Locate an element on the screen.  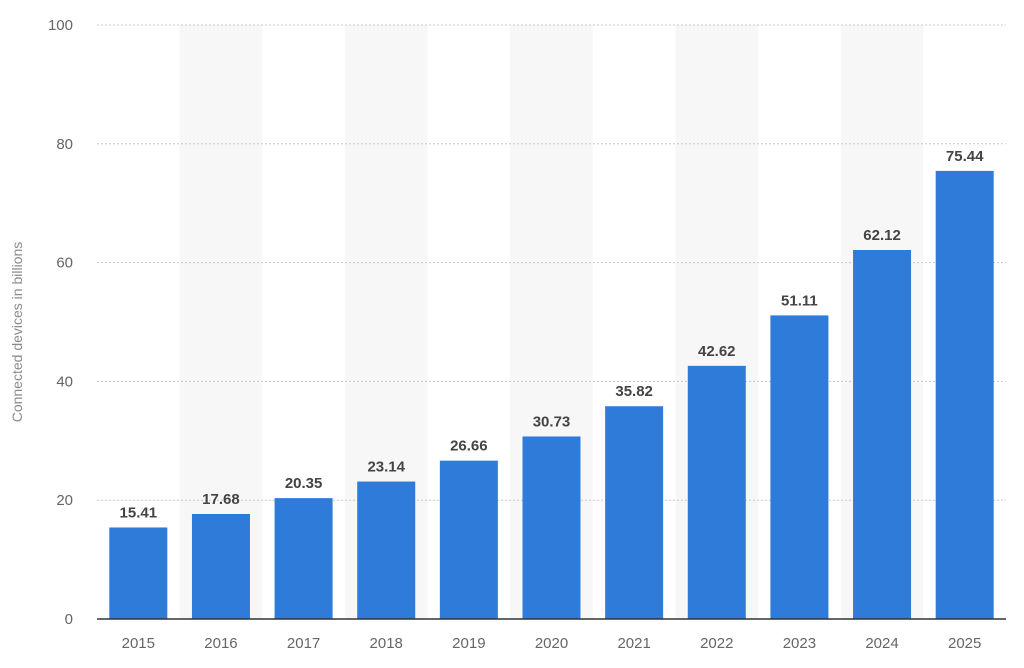
data-label-2024: 62.12 is located at coordinates (882, 235).